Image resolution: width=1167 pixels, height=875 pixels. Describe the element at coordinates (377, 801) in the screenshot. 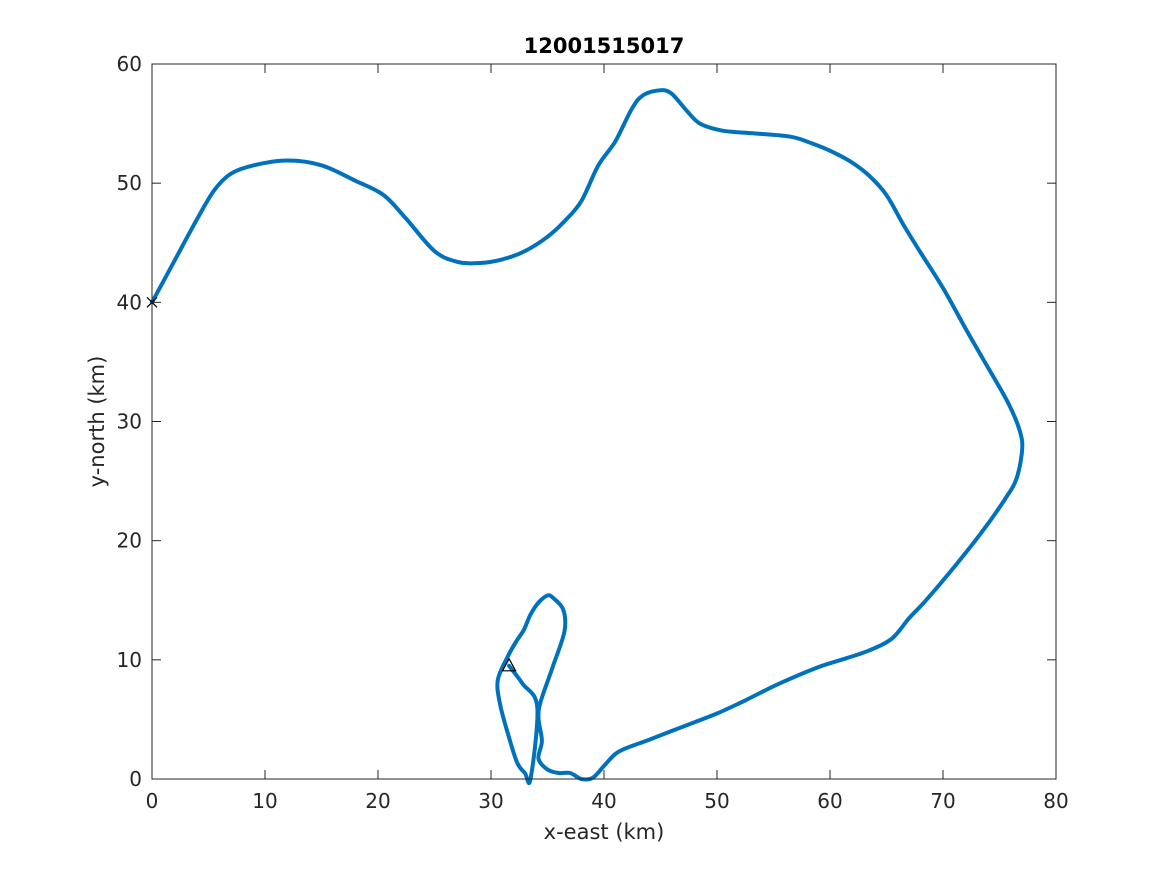

I see `x-tick-label: 20` at that location.